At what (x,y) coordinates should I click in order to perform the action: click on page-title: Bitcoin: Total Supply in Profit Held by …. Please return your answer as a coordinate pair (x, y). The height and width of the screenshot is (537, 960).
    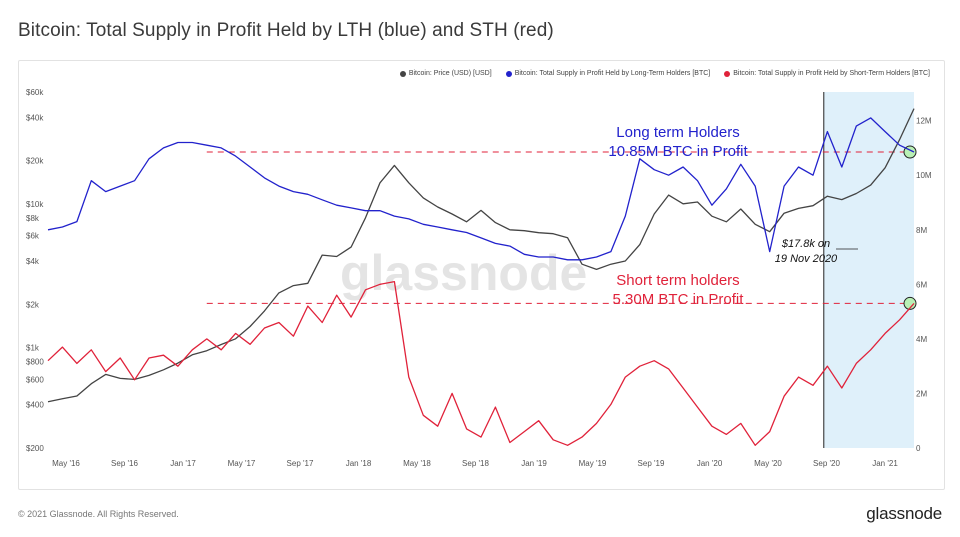
    Looking at the image, I should click on (286, 30).